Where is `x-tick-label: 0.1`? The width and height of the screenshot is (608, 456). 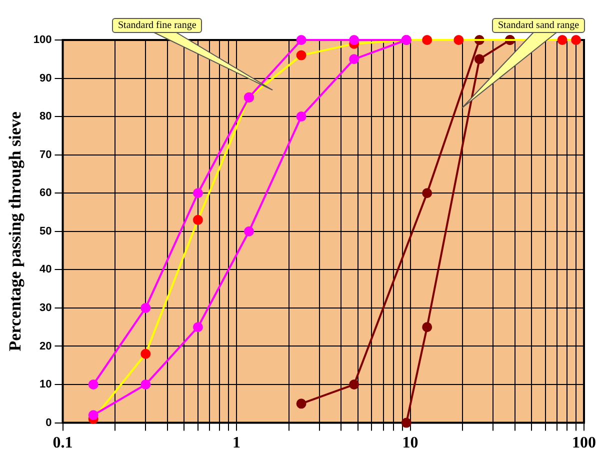 x-tick-label: 0.1 is located at coordinates (62, 443).